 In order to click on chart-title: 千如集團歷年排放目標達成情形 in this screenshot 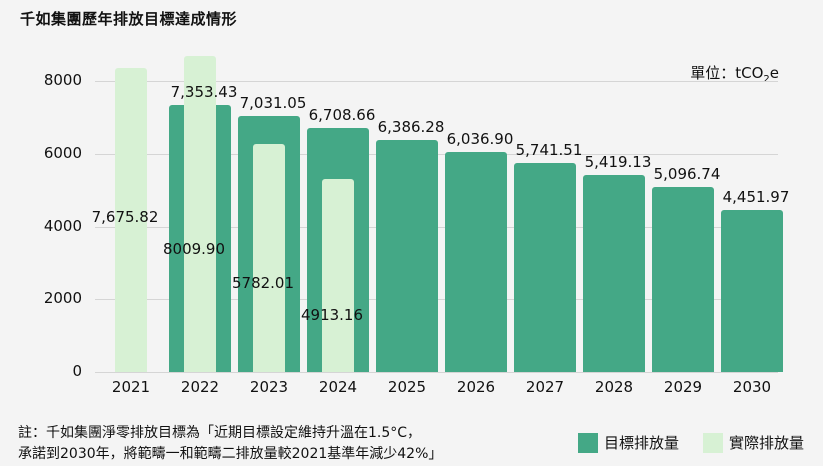, I will do `click(129, 19)`.